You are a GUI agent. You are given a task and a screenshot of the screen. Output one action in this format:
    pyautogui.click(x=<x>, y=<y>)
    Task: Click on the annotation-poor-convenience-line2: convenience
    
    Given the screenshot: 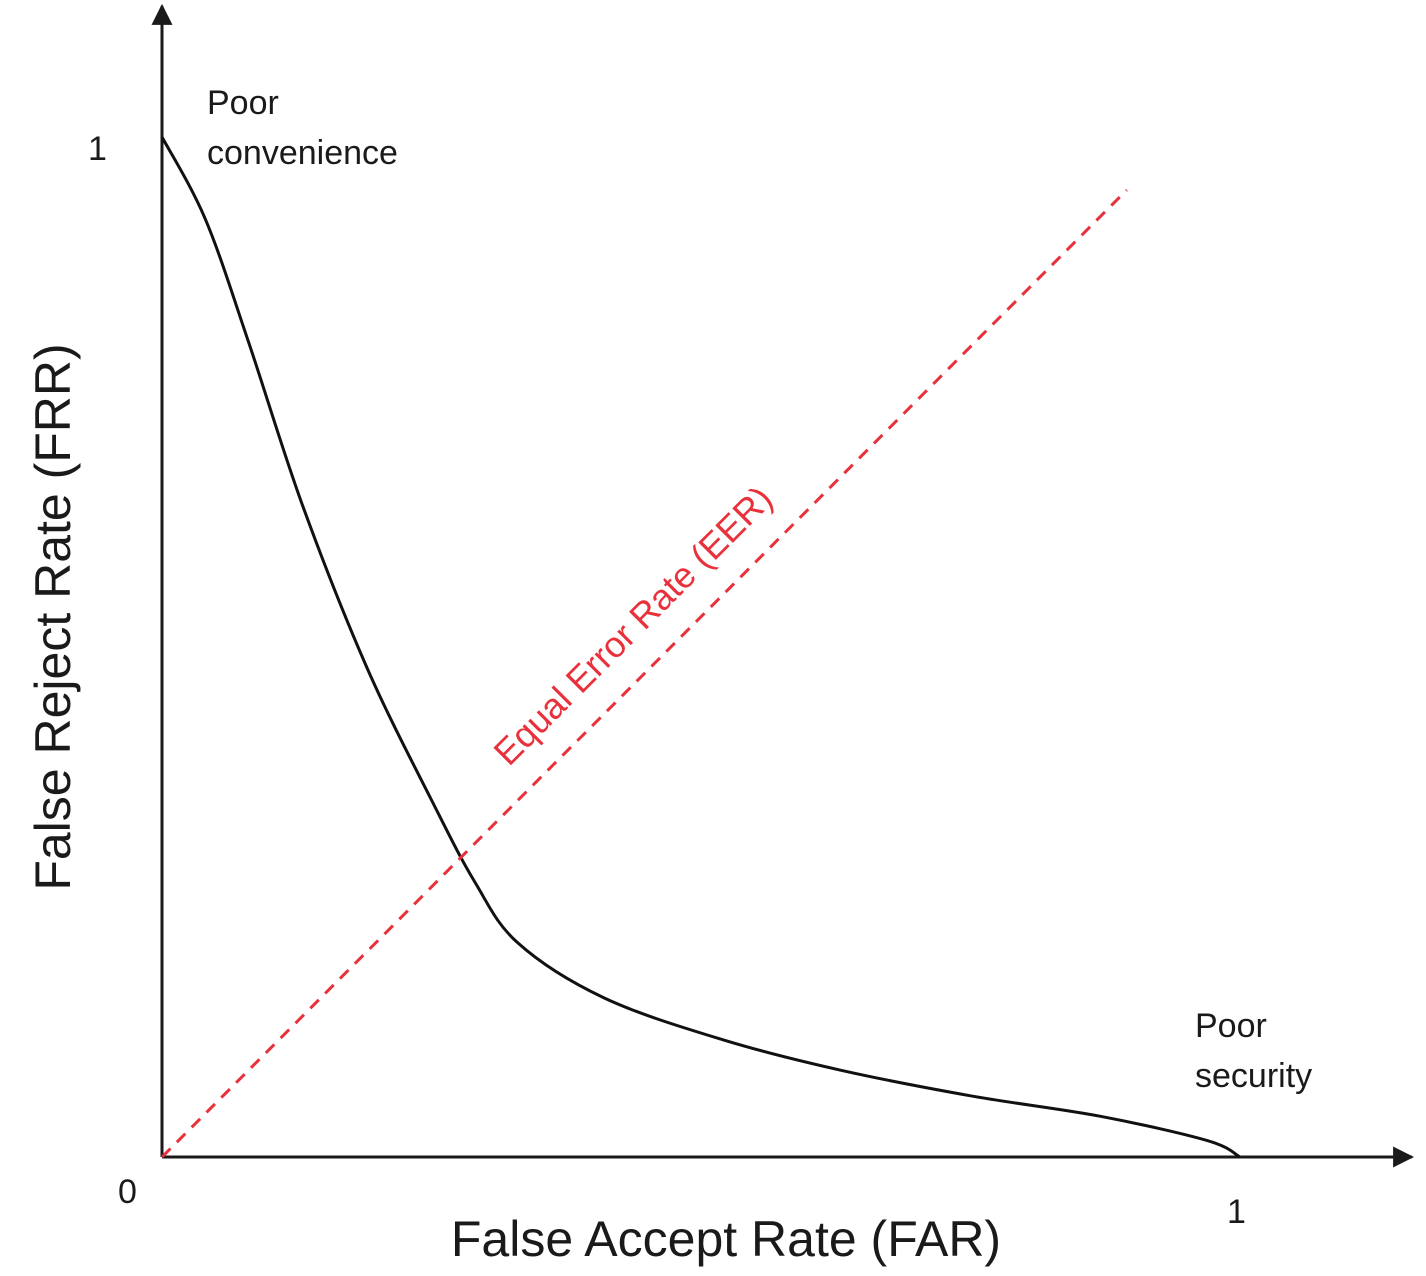 What is the action you would take?
    pyautogui.click(x=302, y=153)
    